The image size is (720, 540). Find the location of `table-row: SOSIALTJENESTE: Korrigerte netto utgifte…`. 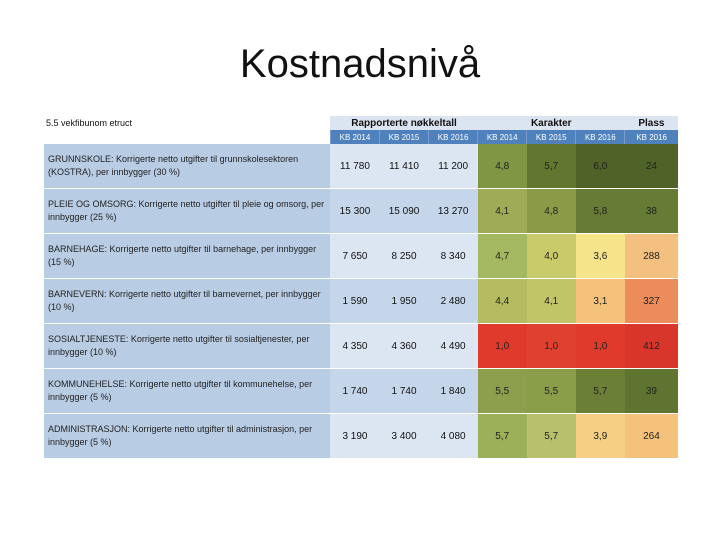

table-row: SOSIALTJENESTE: Korrigerte netto utgifte… is located at coordinates (361, 346).